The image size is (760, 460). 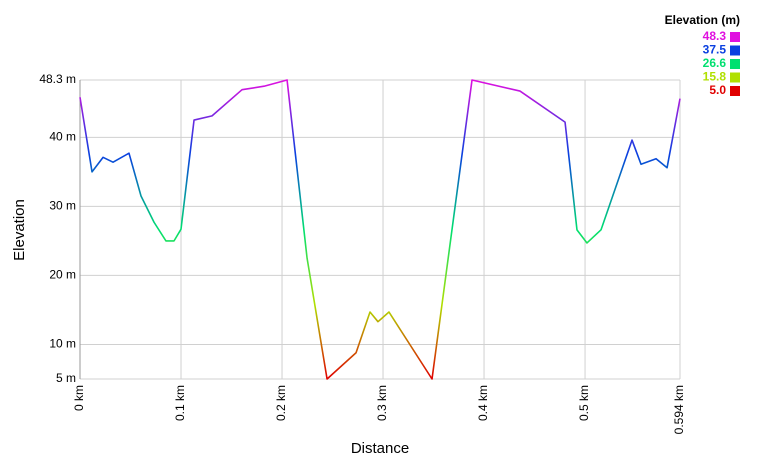 What do you see at coordinates (715, 36) in the screenshot?
I see `legend-label: 48.3` at bounding box center [715, 36].